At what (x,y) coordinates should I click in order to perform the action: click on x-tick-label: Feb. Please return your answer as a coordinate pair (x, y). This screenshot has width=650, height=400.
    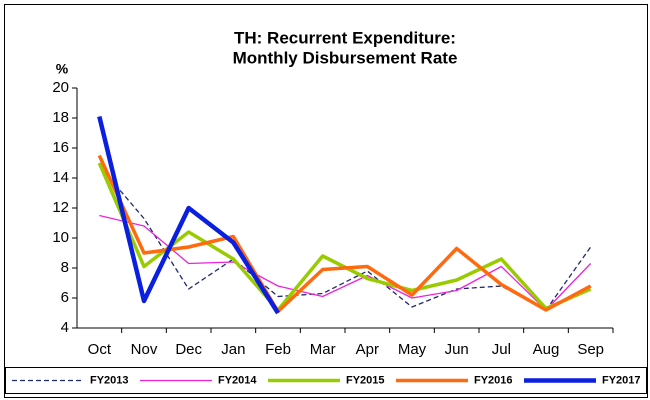
    Looking at the image, I should click on (278, 349).